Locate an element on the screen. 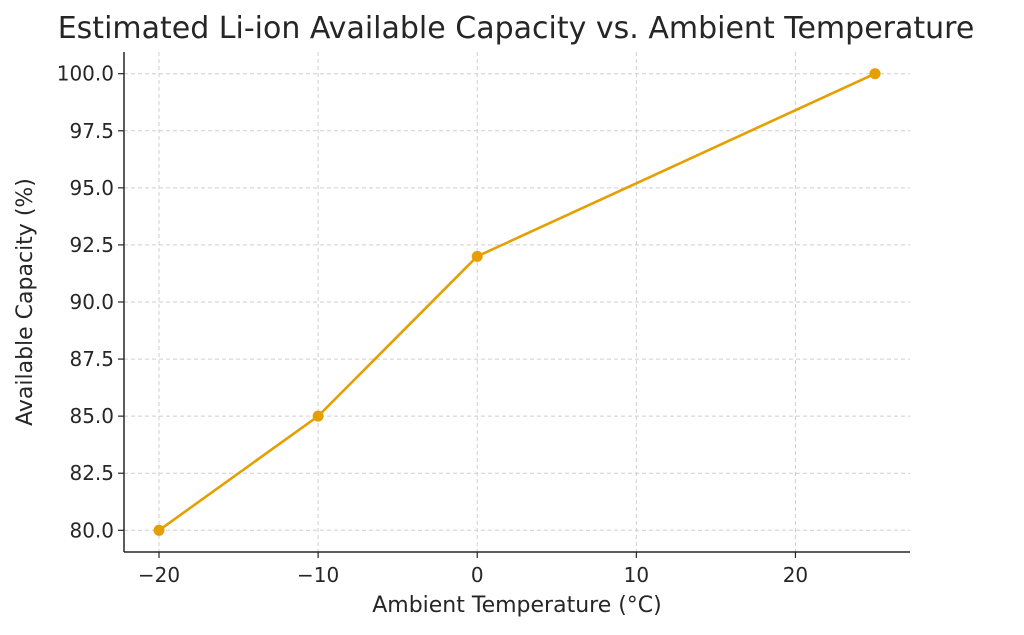 This screenshot has width=1024, height=635. y-tick-label: 92.5 is located at coordinates (91, 245).